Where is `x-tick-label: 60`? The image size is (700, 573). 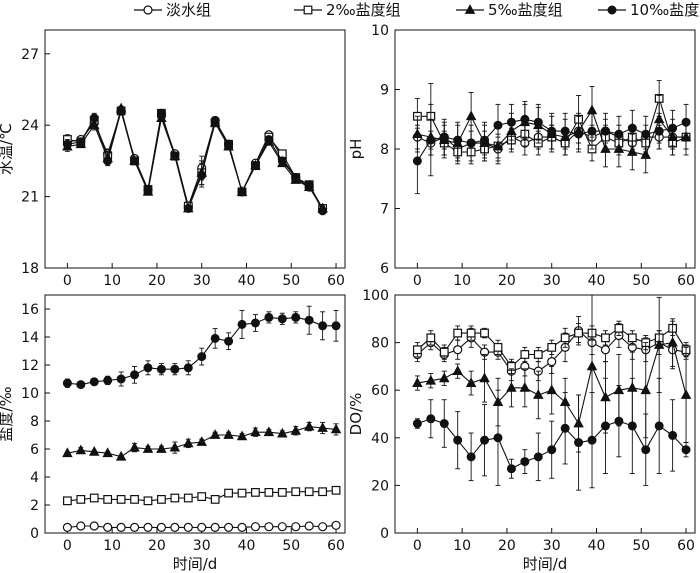 x-tick-label: 60 is located at coordinates (336, 546).